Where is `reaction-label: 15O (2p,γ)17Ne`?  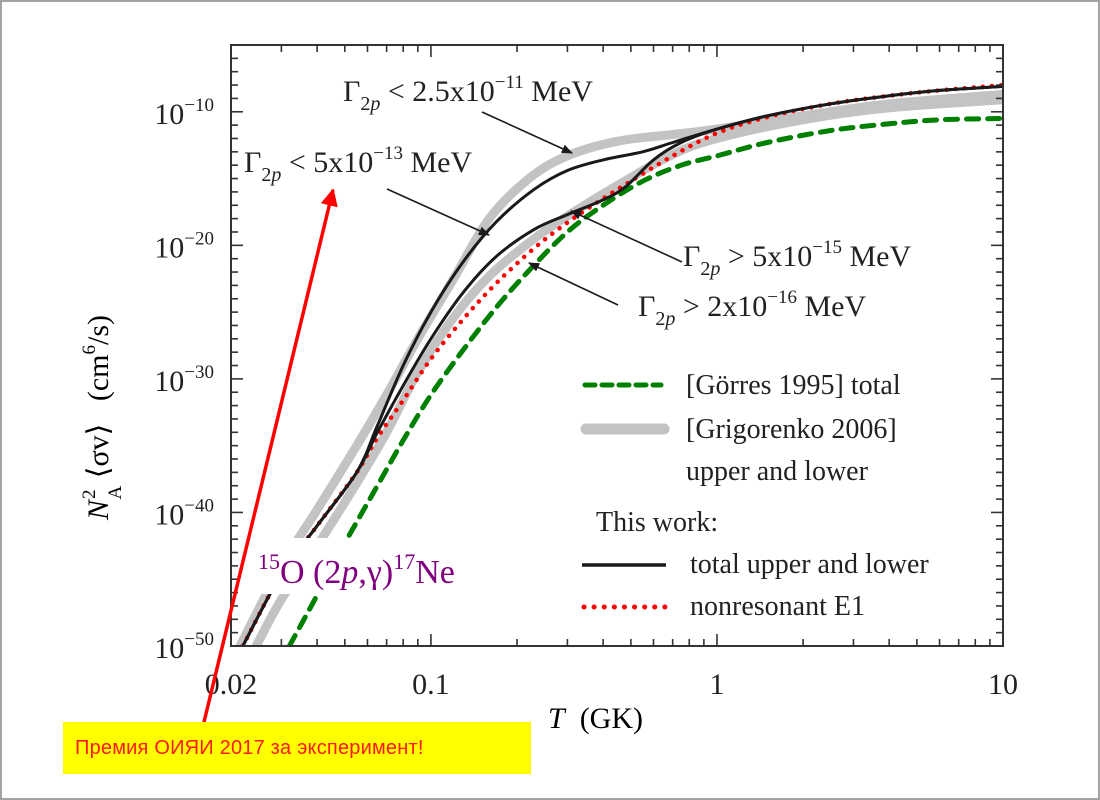
reaction-label: 15O (2p,γ)17Ne is located at coordinates (356, 570).